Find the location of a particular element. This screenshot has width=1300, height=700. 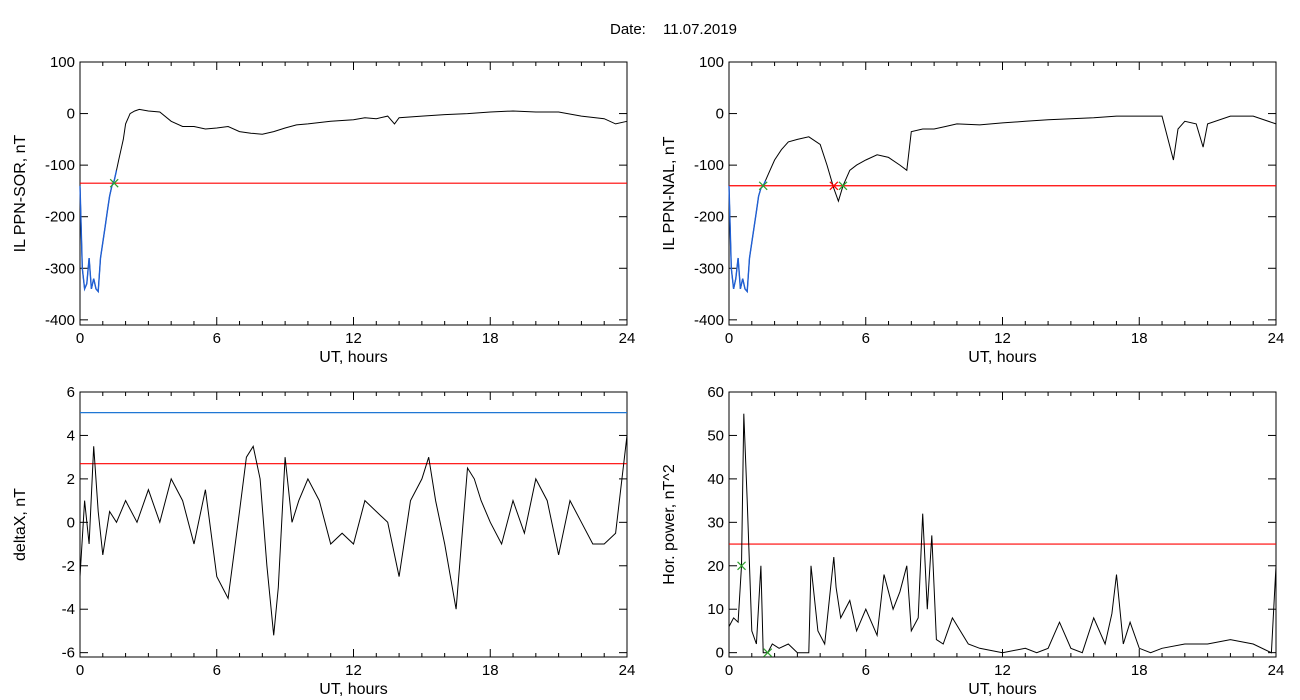

y-tick-label: -2 is located at coordinates (68, 566).